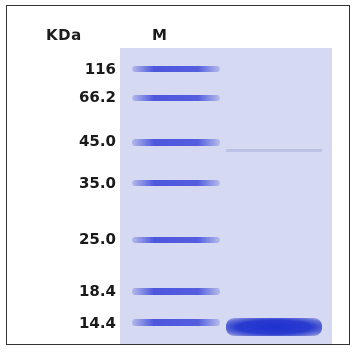  What do you see at coordinates (97, 239) in the screenshot?
I see `mw-label-25-0: 25.0` at bounding box center [97, 239].